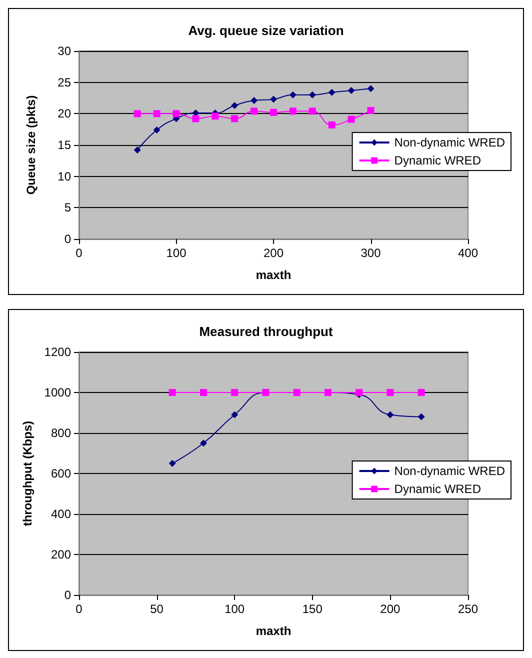 This screenshot has width=532, height=658. I want to click on y-tick-label: 30, so click(65, 51).